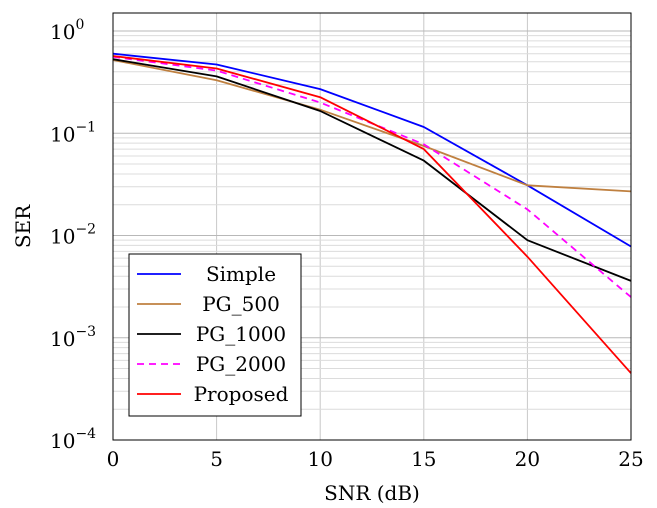  I want to click on legend-box, so click(215, 335).